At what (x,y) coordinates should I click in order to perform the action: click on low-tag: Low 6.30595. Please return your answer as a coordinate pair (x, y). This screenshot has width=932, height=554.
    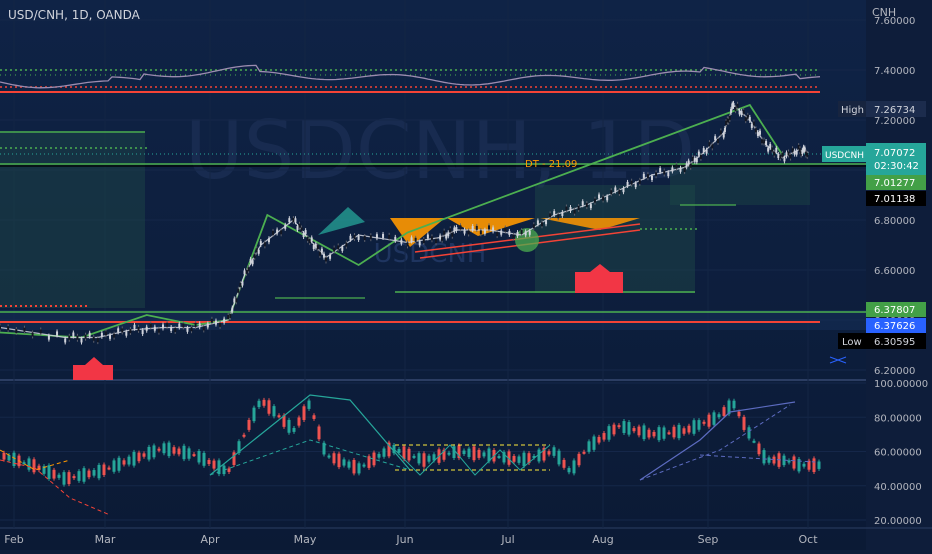
    Looking at the image, I should click on (882, 341).